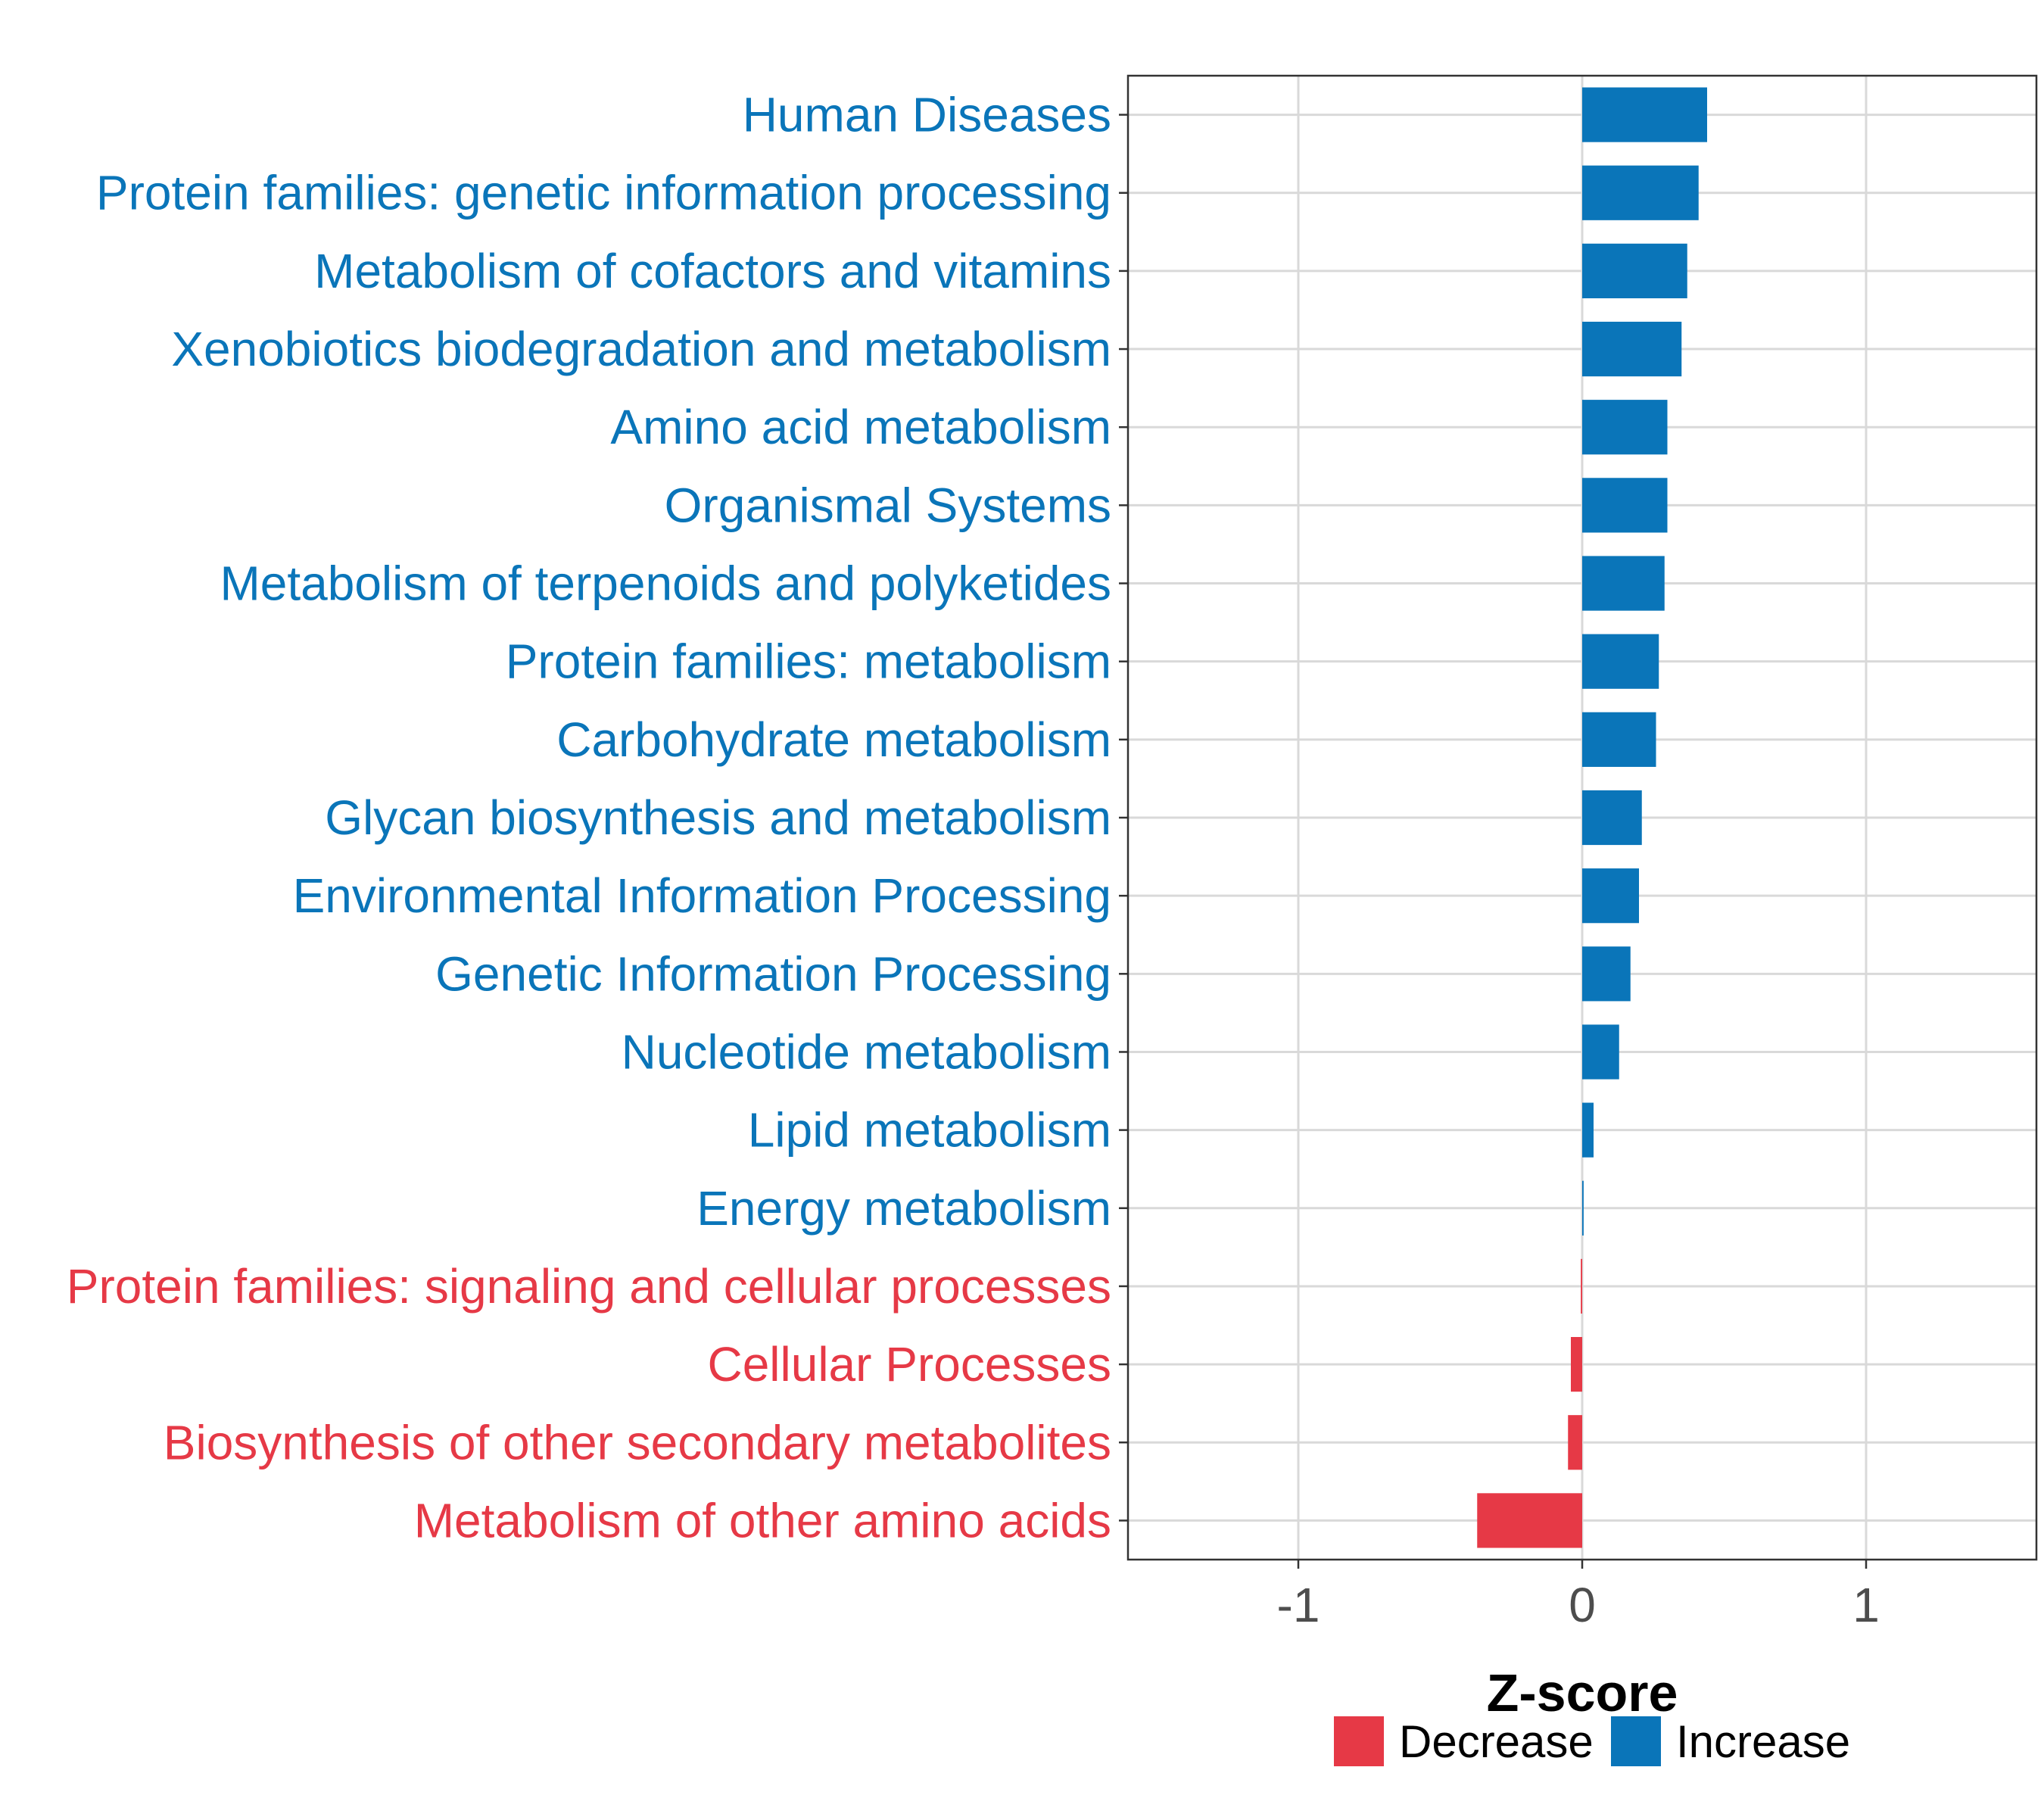  Describe the element at coordinates (1763, 1741) in the screenshot. I see `legend-label-increase: Increase` at that location.